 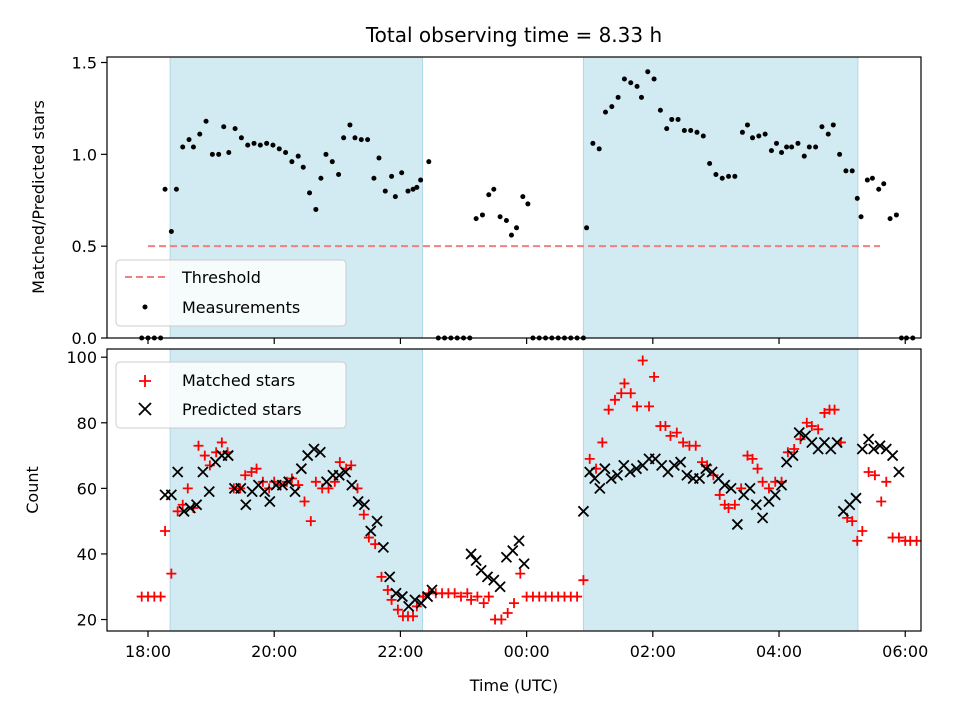 I want to click on y-tick-label: 80, so click(x=87, y=423).